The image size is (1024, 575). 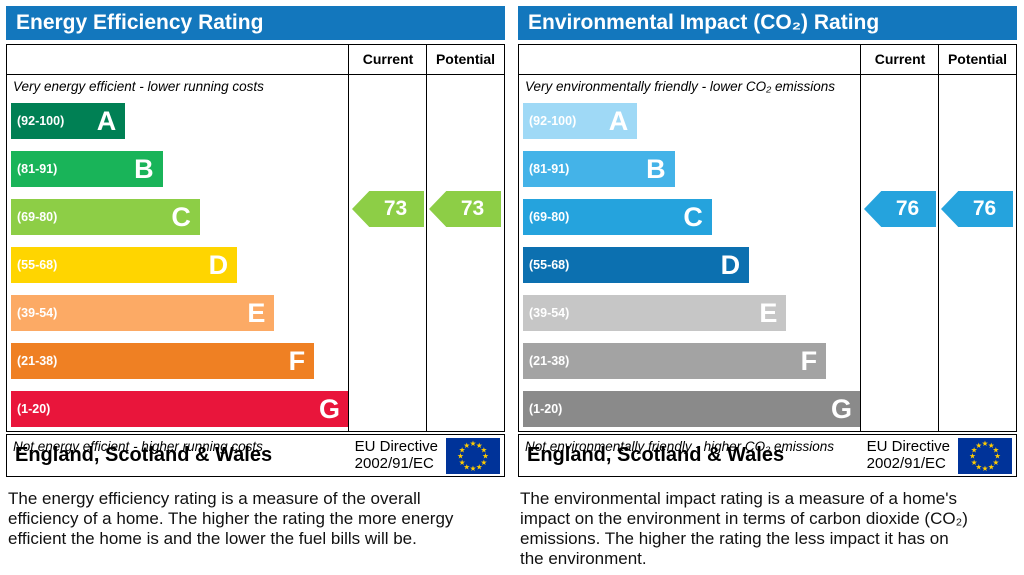 I want to click on band-d-range: (55-68), so click(x=37, y=265).